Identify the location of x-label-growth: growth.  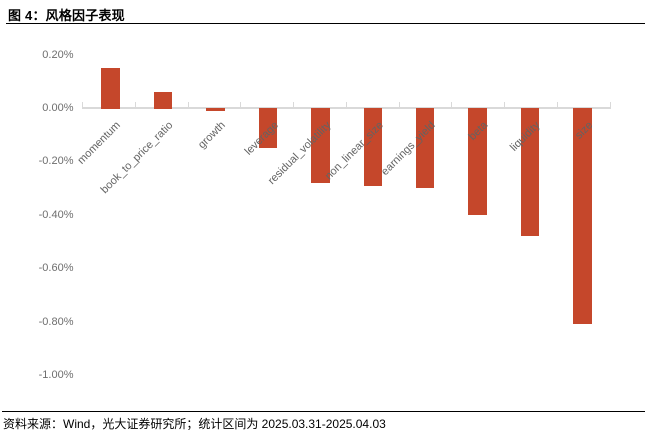
(212, 135).